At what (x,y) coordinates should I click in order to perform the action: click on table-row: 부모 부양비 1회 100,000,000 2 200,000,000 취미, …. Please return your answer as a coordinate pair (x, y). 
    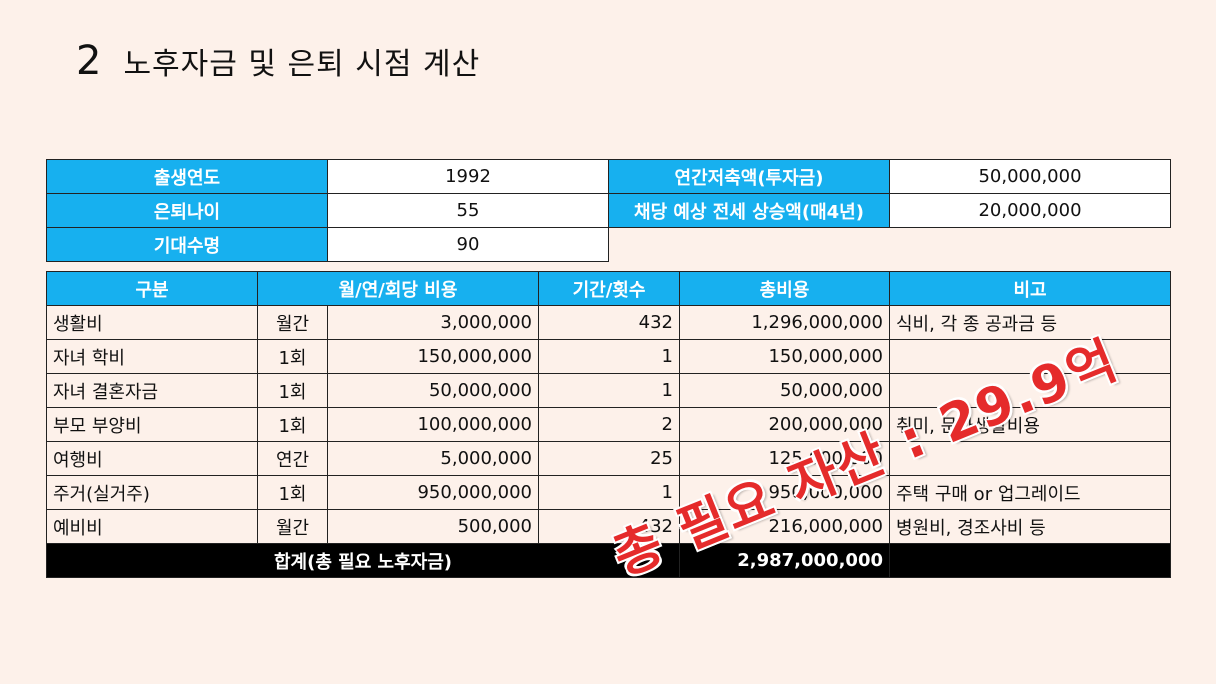
    Looking at the image, I should click on (608, 424).